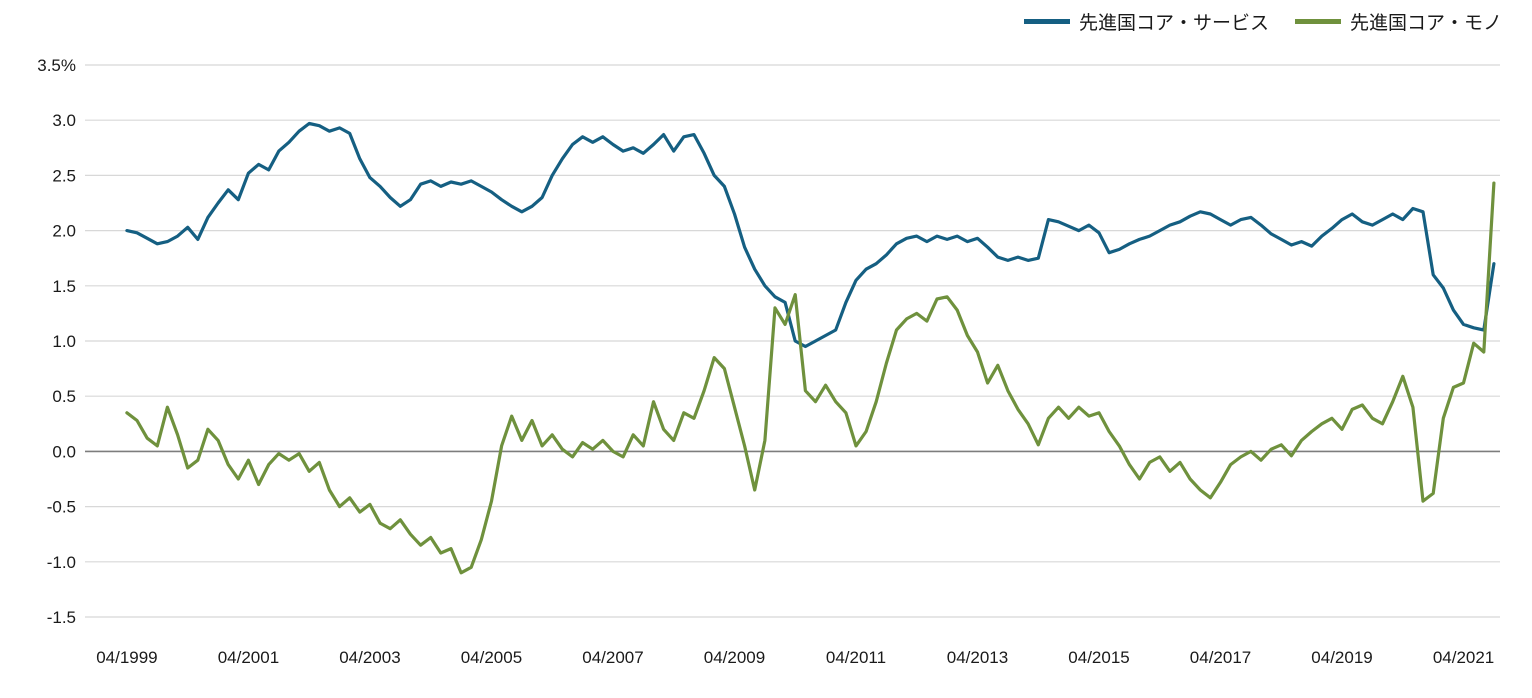 Image resolution: width=1532 pixels, height=698 pixels. What do you see at coordinates (856, 657) in the screenshot?
I see `x-tick-label: 04/2011` at bounding box center [856, 657].